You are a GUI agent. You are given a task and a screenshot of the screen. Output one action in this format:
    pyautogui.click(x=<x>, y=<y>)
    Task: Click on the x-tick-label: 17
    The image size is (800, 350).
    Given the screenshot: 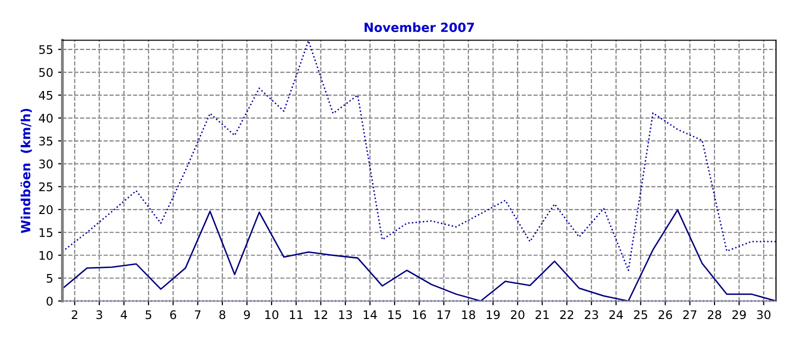 What is the action you would take?
    pyautogui.click(x=444, y=314)
    